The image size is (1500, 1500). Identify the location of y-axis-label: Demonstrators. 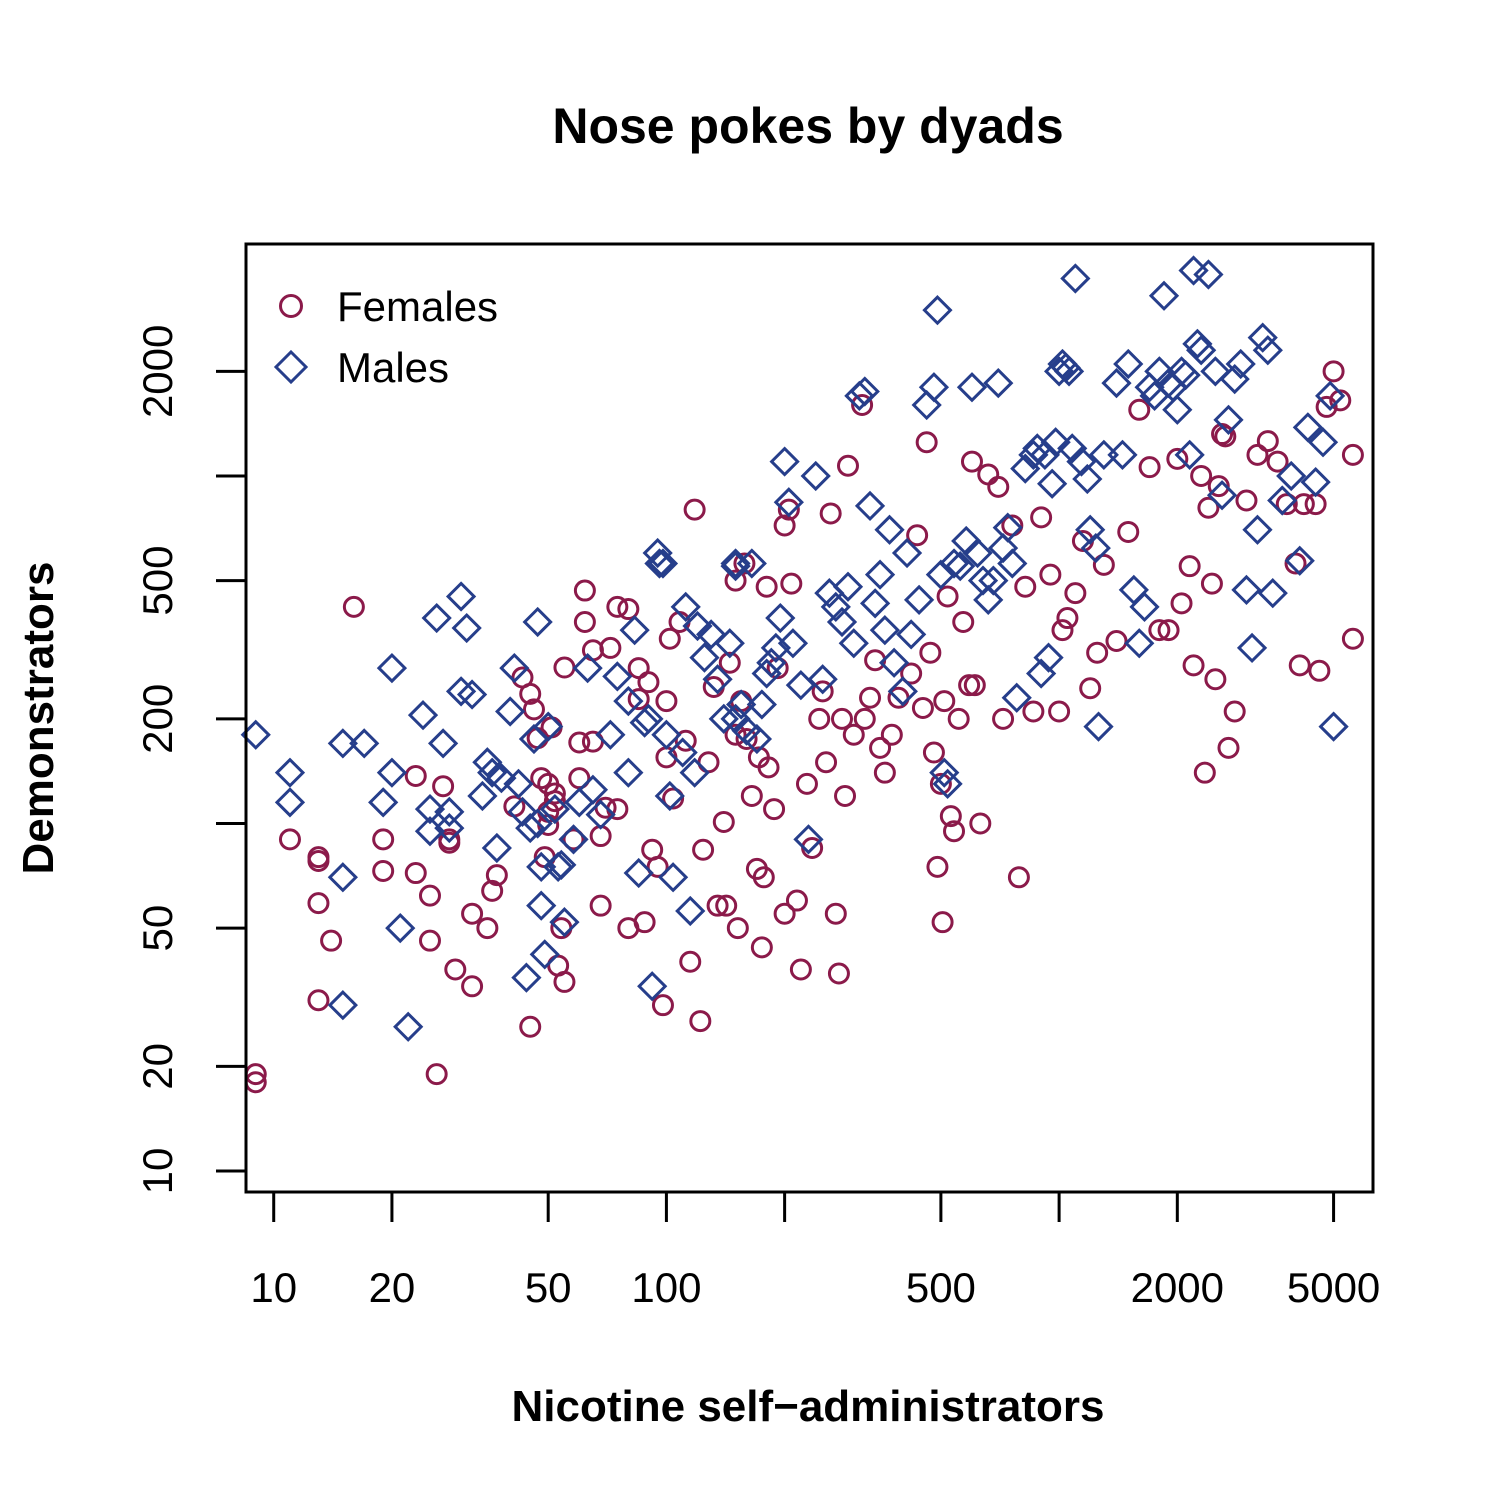
(38, 718).